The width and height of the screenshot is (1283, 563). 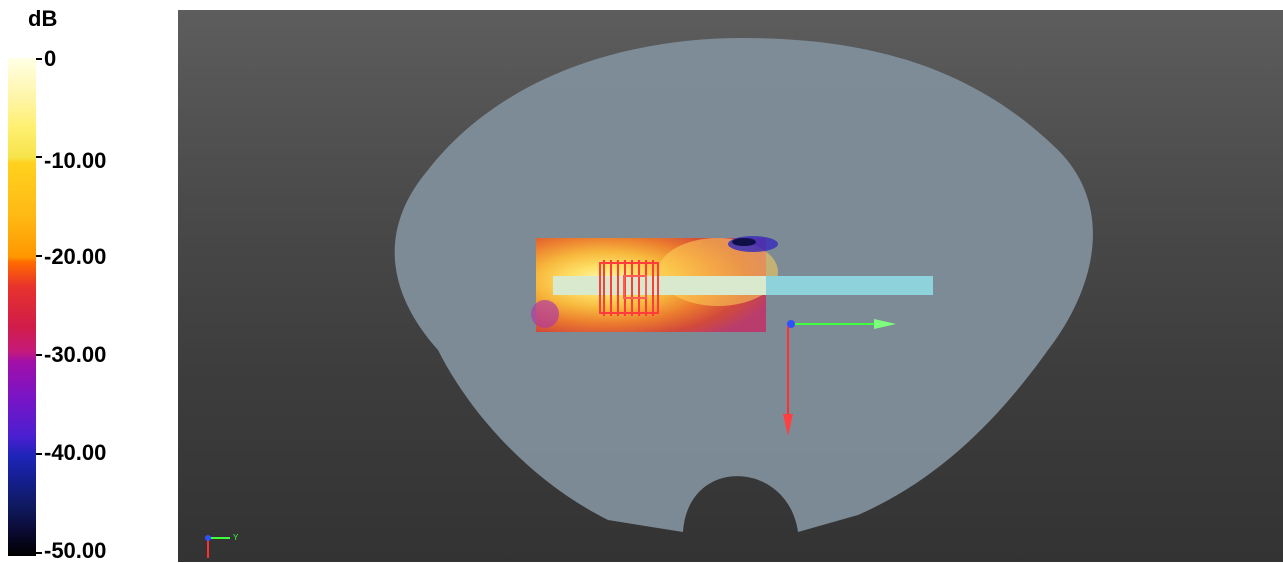 I want to click on origin-axes, so click(x=839, y=377).